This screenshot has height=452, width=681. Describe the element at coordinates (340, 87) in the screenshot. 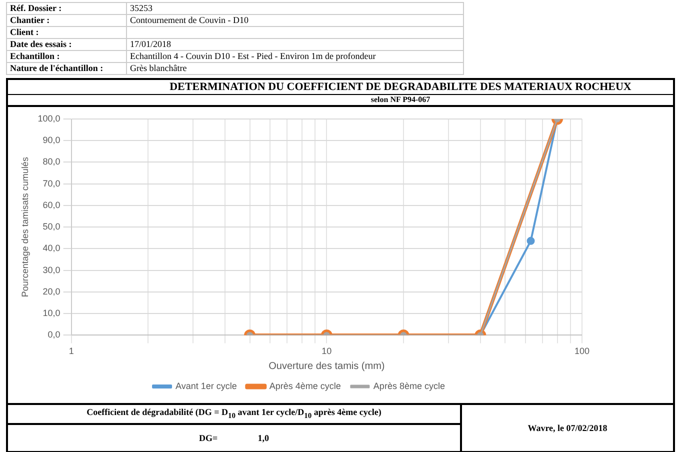

I see `chart-title: DETERMINATION DU COEFFICIENT DE DEGRADABILITE DES MATERIAUX ROCHEUX` at that location.